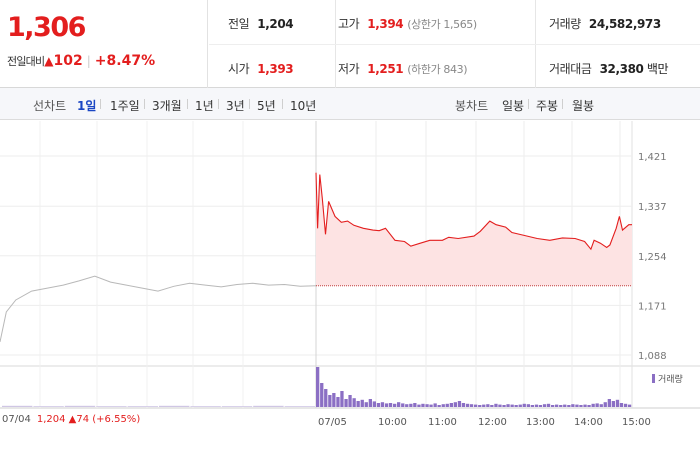 This screenshot has height=450, width=700. What do you see at coordinates (513, 106) in the screenshot?
I see `tab-daily-candle: 일봉` at bounding box center [513, 106].